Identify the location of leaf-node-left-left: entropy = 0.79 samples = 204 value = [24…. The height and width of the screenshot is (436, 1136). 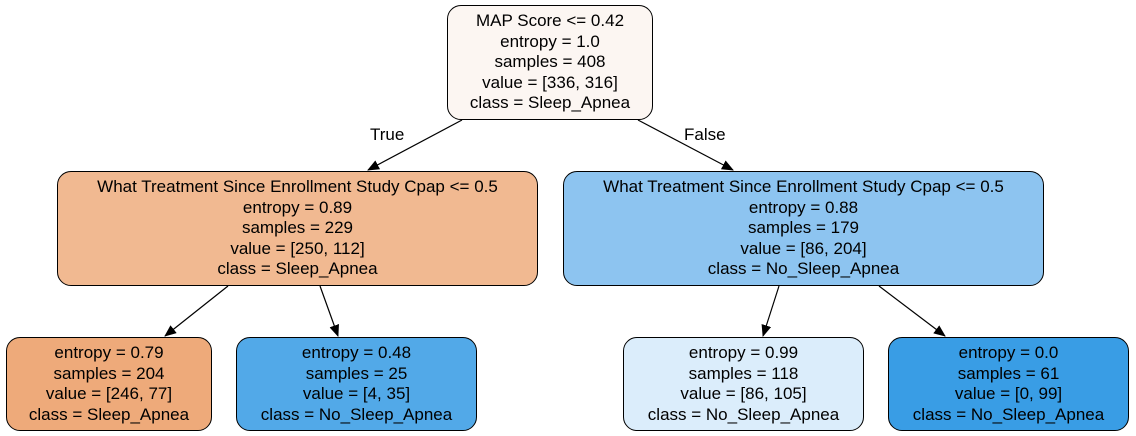
(109, 384).